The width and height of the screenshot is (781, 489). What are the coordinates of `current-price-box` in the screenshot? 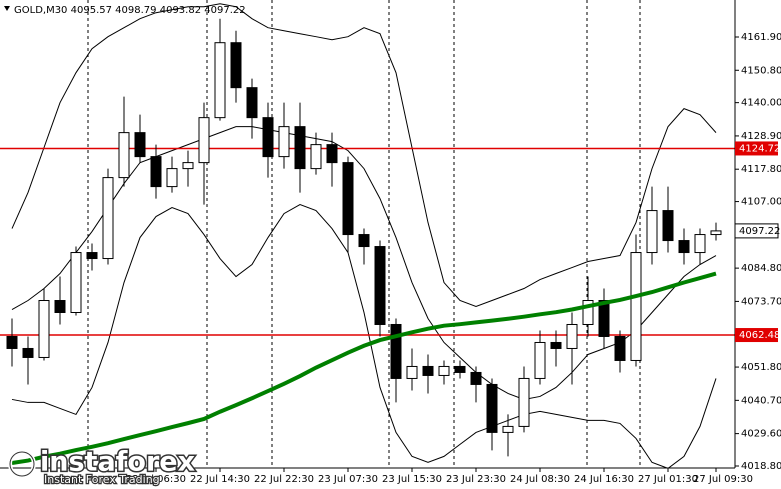 It's located at (756, 231).